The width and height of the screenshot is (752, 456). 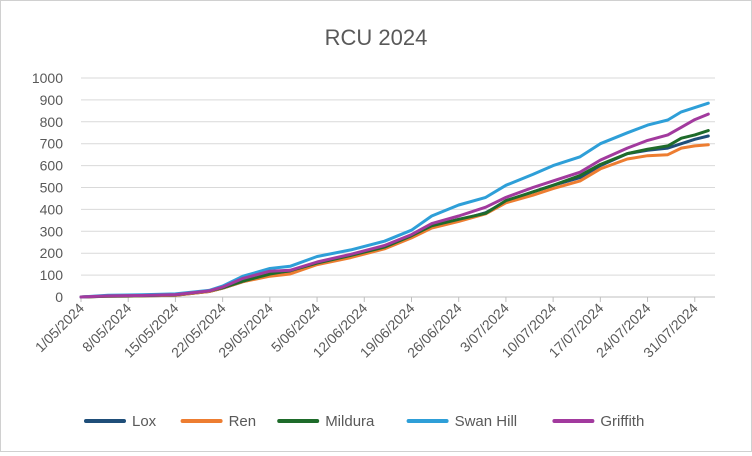 I want to click on legend-label: Mildura, so click(x=350, y=421).